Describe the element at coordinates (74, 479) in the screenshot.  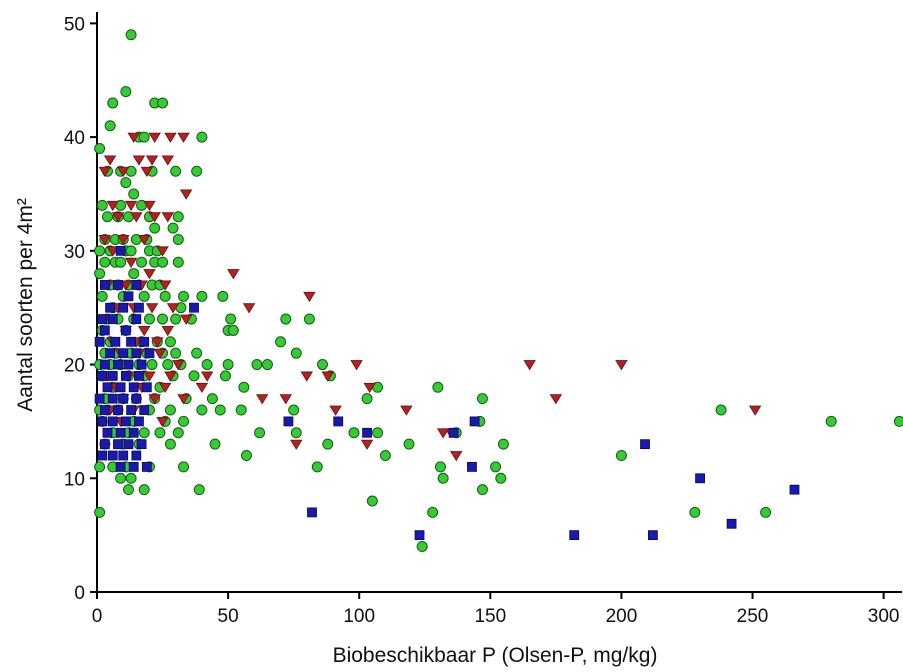
I see `y-tick-label: 10` at that location.